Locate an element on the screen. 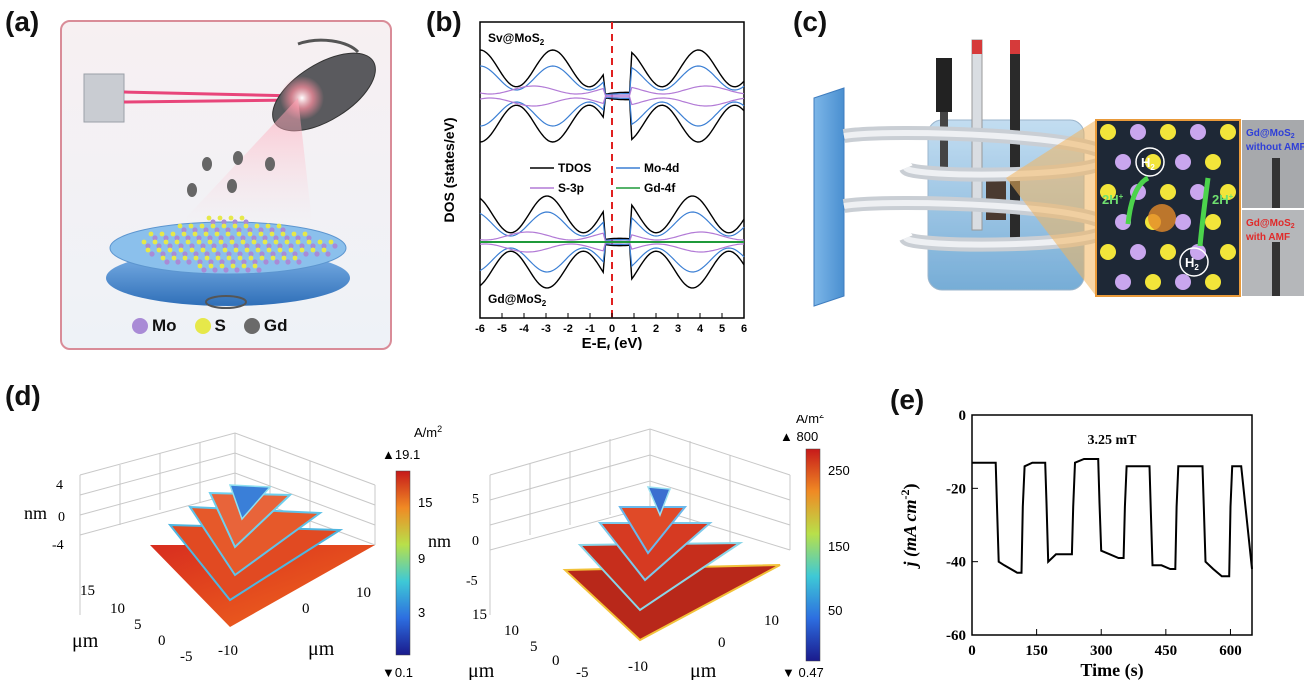  right-y-tick: 10 is located at coordinates (511, 631).